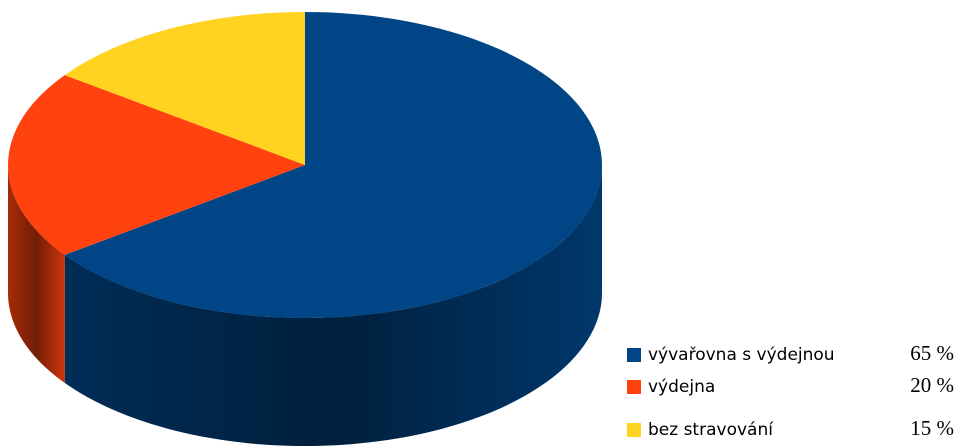  Describe the element at coordinates (932, 353) in the screenshot. I see `value-label: 65 %` at that location.